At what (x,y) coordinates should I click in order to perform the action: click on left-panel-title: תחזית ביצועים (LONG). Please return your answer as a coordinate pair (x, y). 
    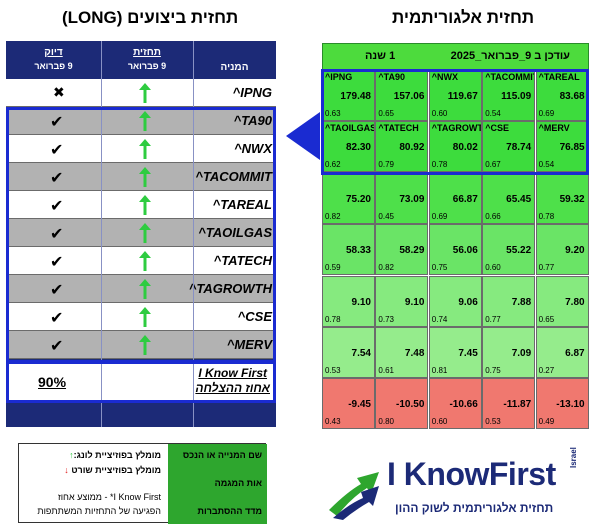
    Looking at the image, I should click on (150, 17).